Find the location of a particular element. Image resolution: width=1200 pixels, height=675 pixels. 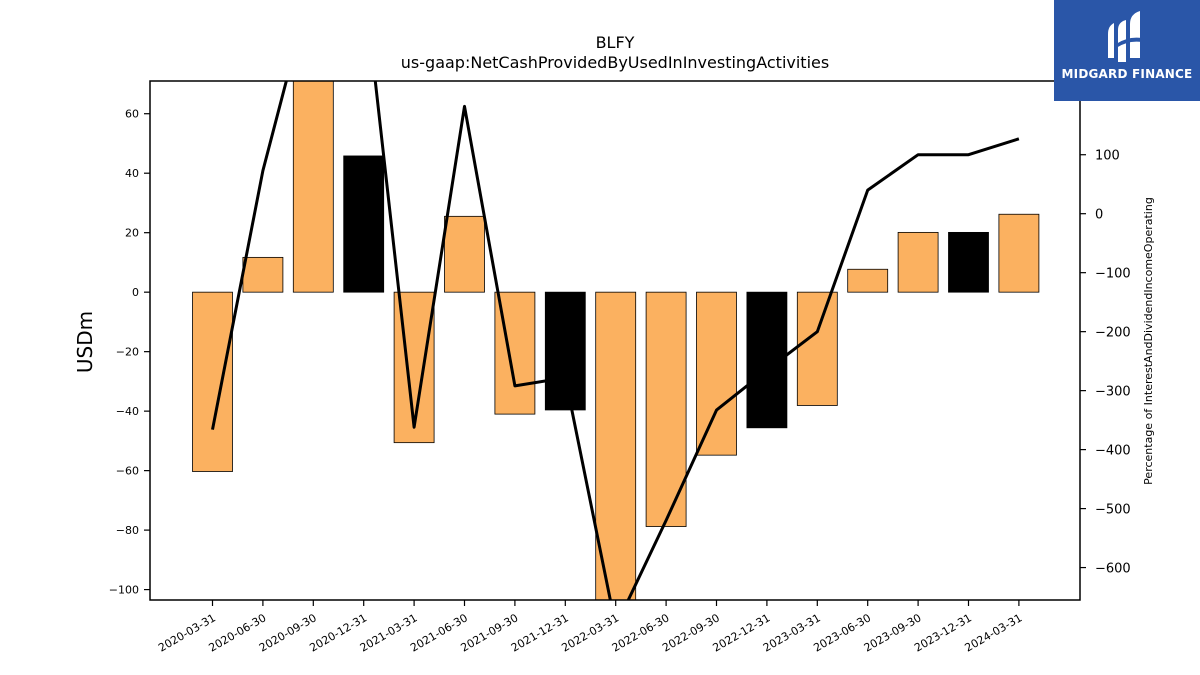

y-tick-label: −80 is located at coordinates (127, 530).